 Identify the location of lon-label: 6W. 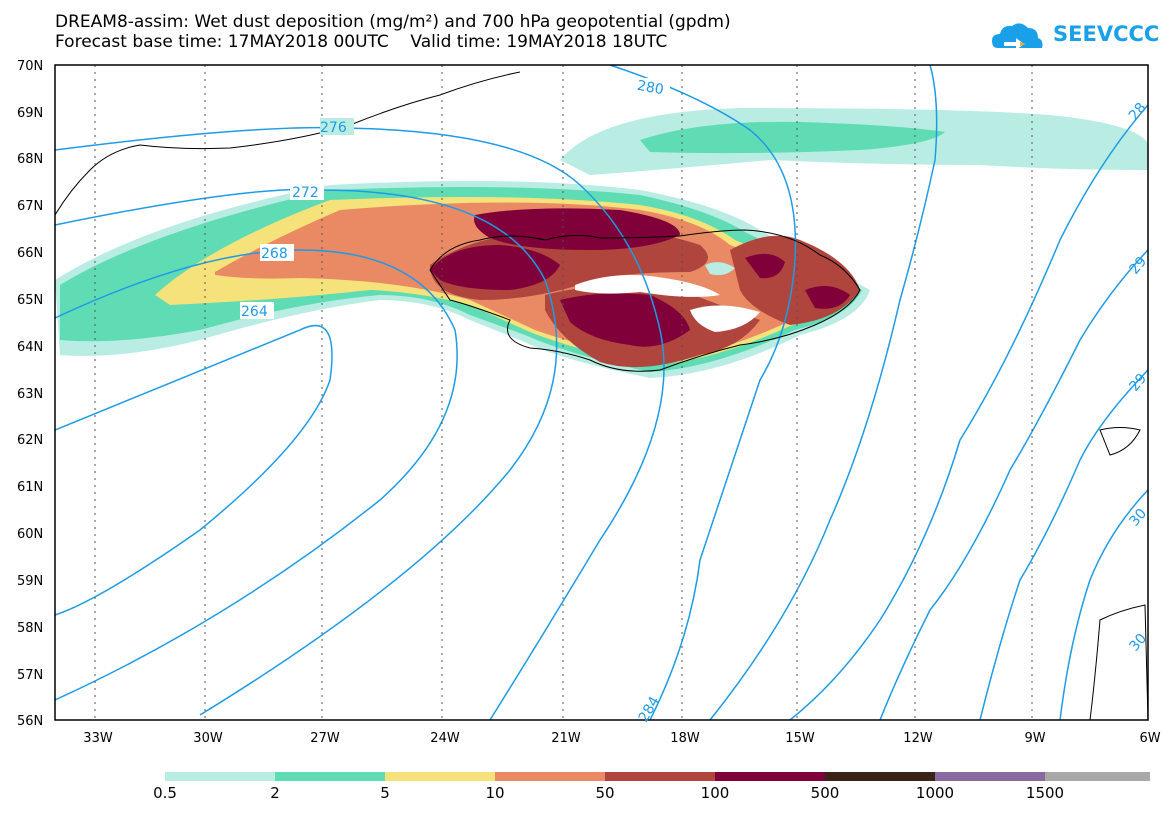
(1149, 738).